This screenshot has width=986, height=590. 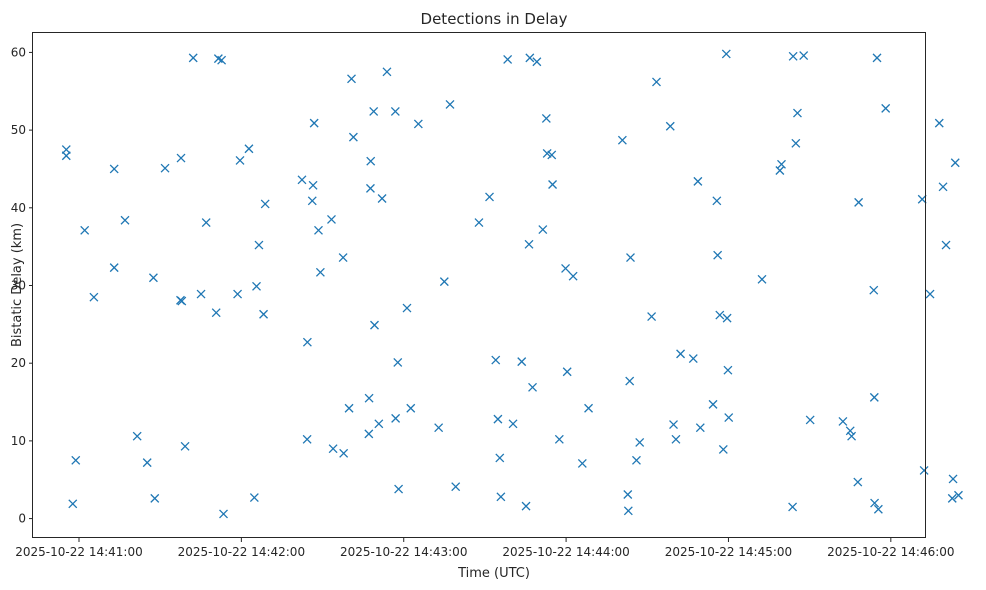 I want to click on y-tick-label: 50, so click(x=18, y=130).